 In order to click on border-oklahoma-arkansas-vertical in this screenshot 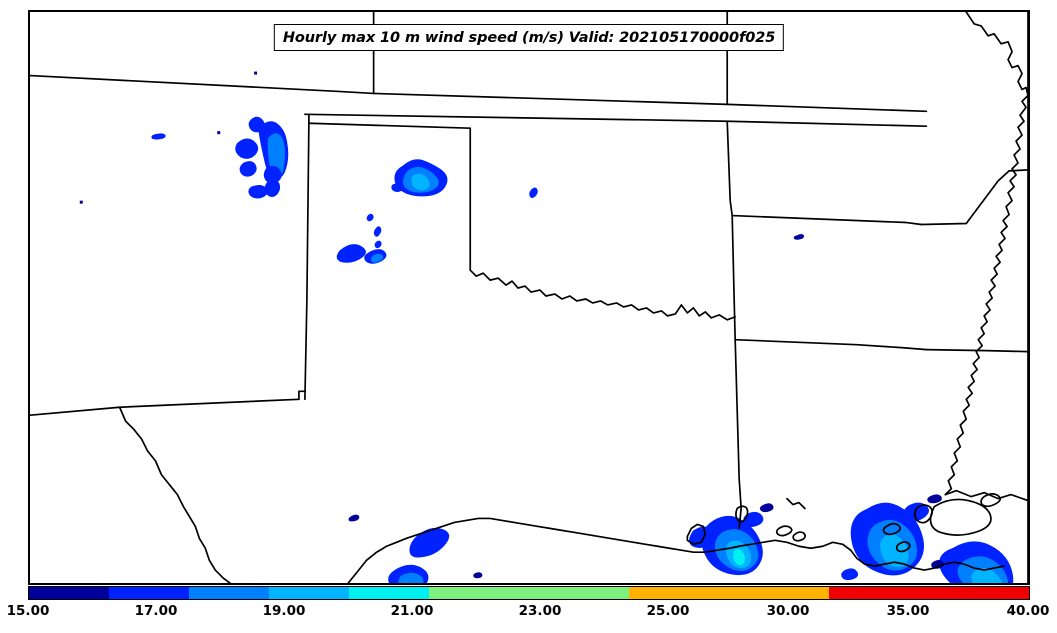, I will do `click(734, 277)`.